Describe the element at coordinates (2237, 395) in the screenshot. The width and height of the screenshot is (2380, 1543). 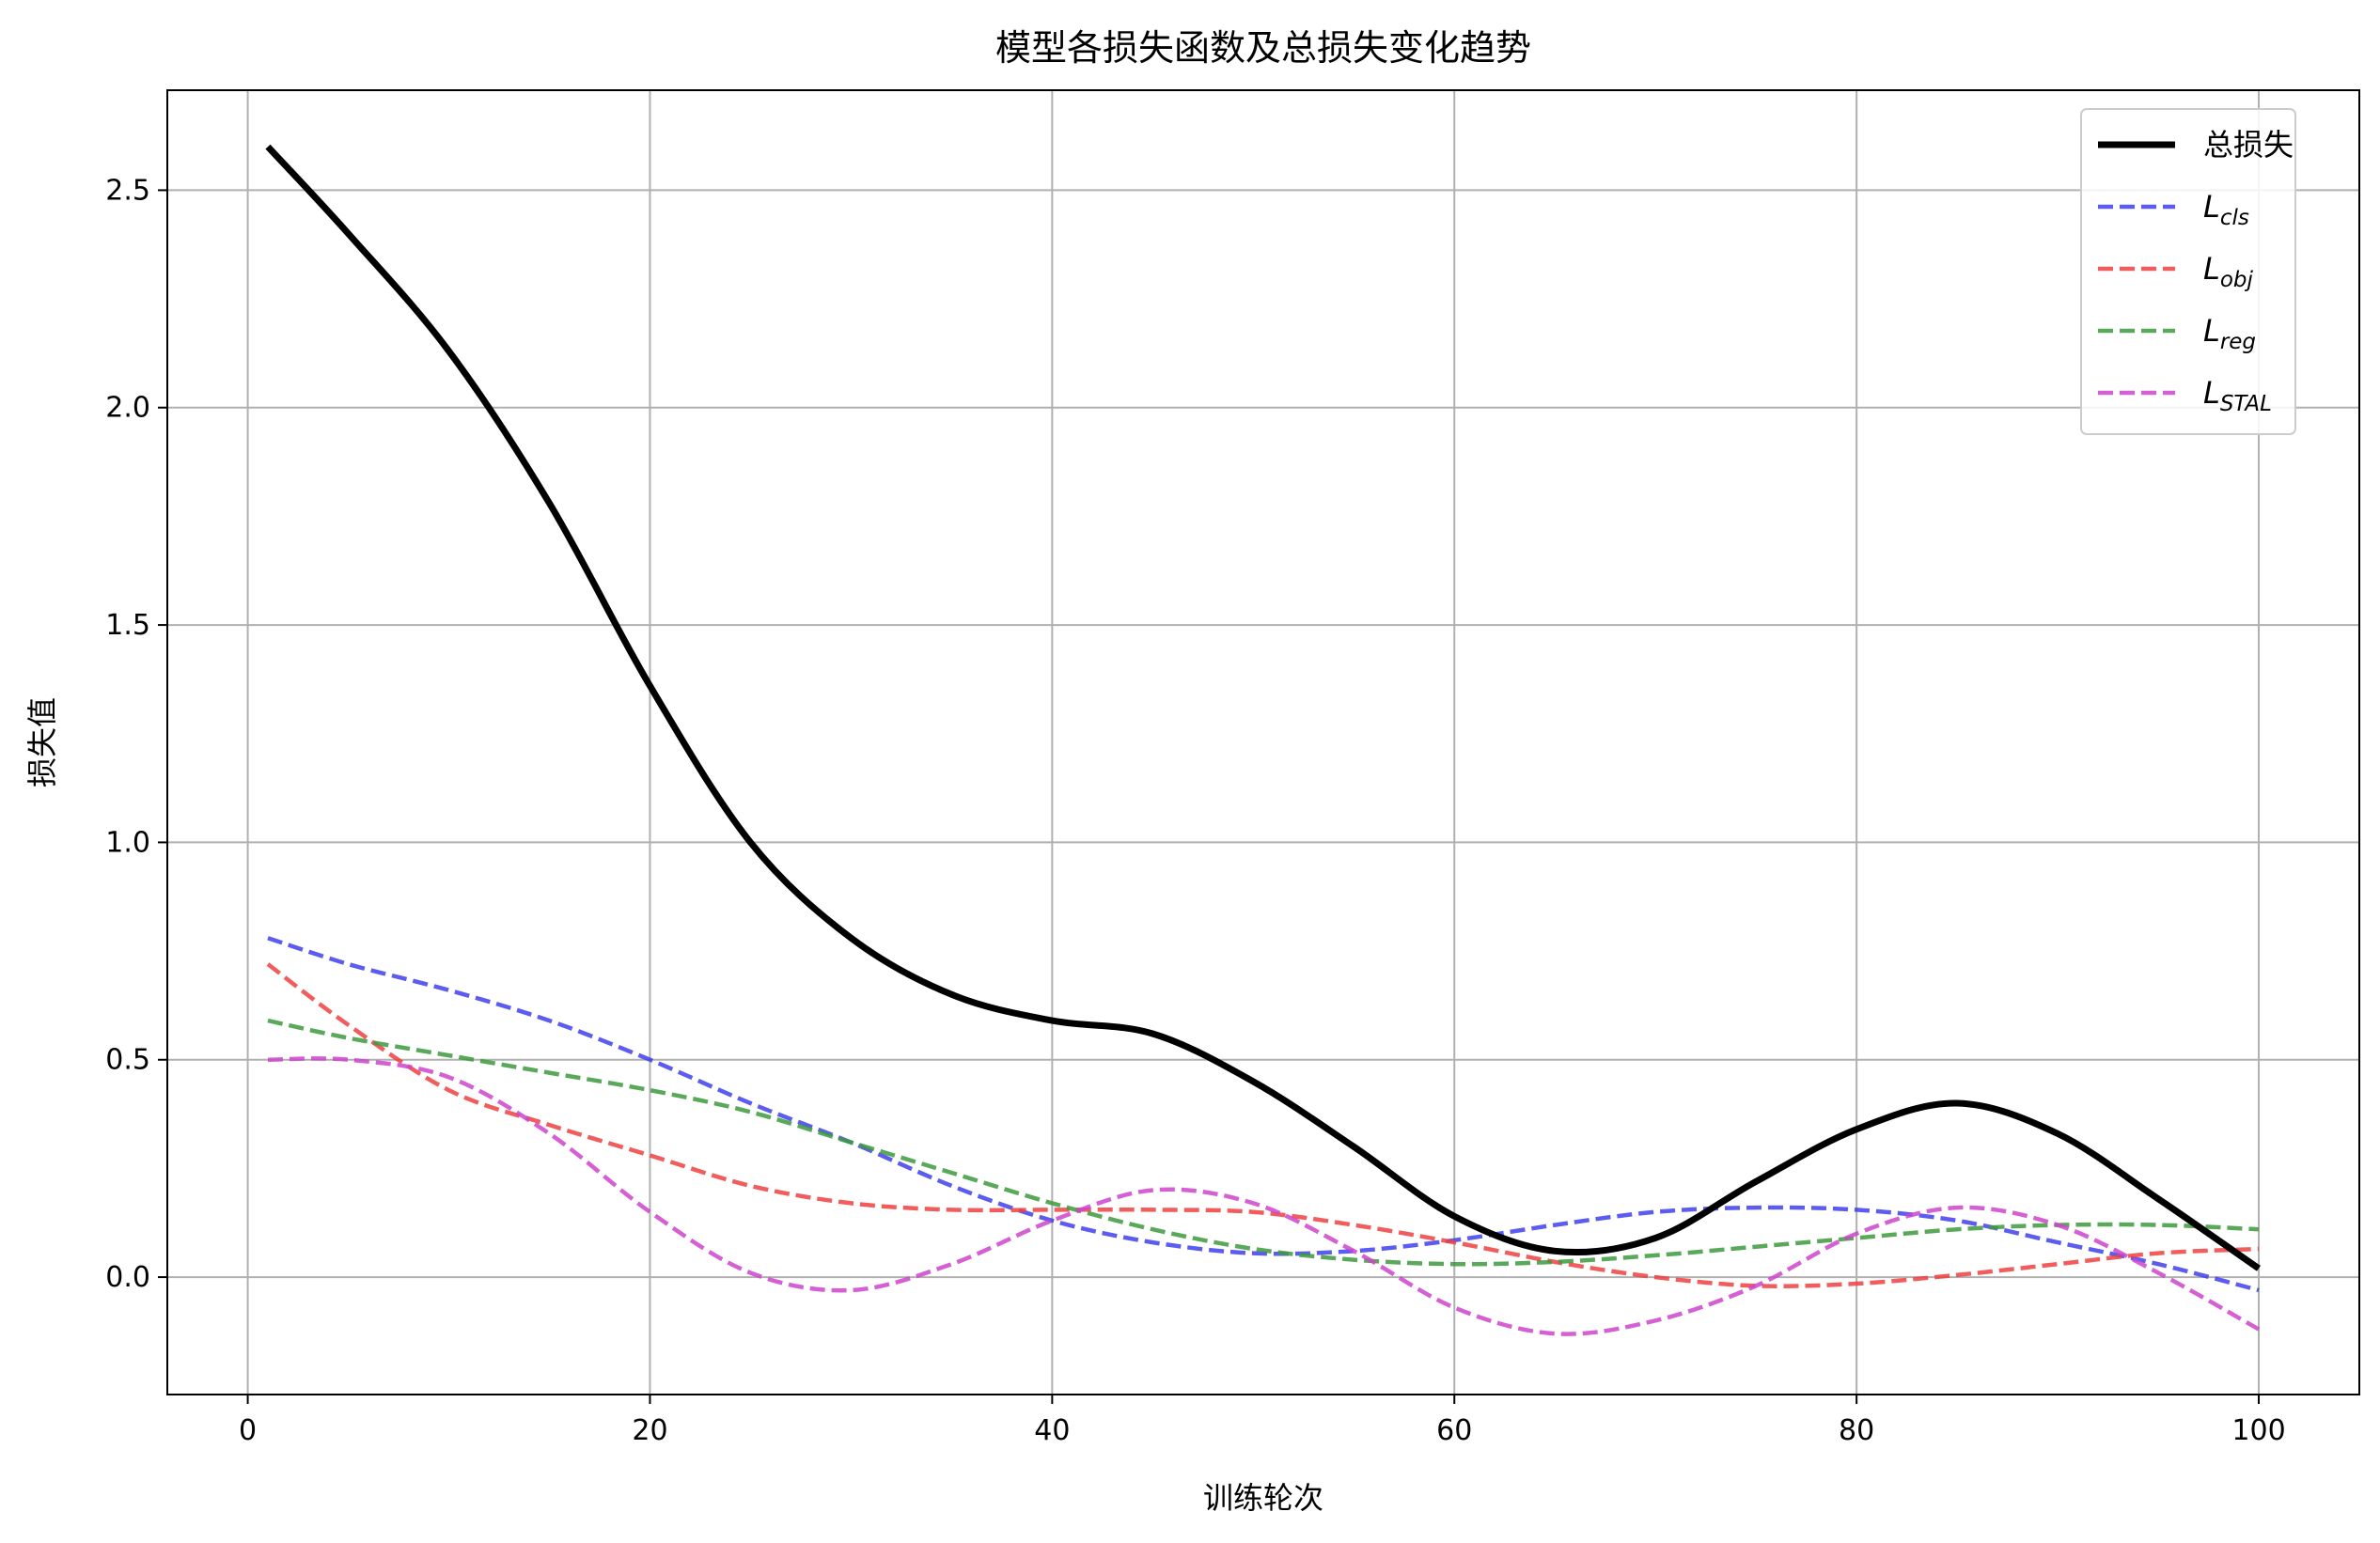
I see `legend-label: LSTAL` at that location.